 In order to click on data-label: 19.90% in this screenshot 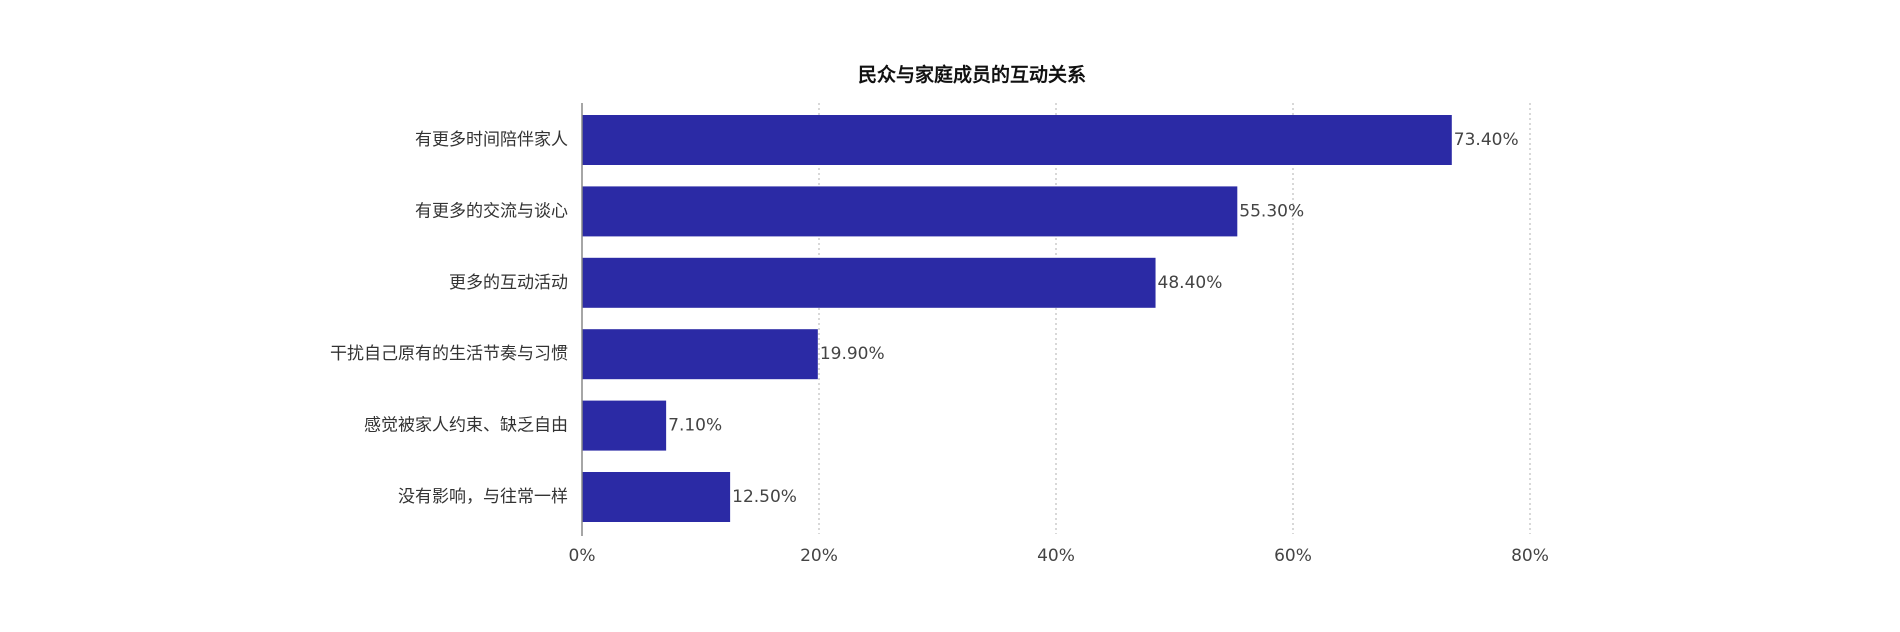, I will do `click(852, 354)`.